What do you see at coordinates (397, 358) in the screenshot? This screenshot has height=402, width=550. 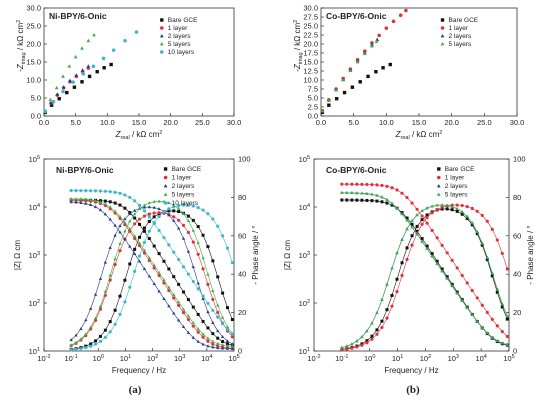 I see `x-tick-label: 10¹` at bounding box center [397, 358].